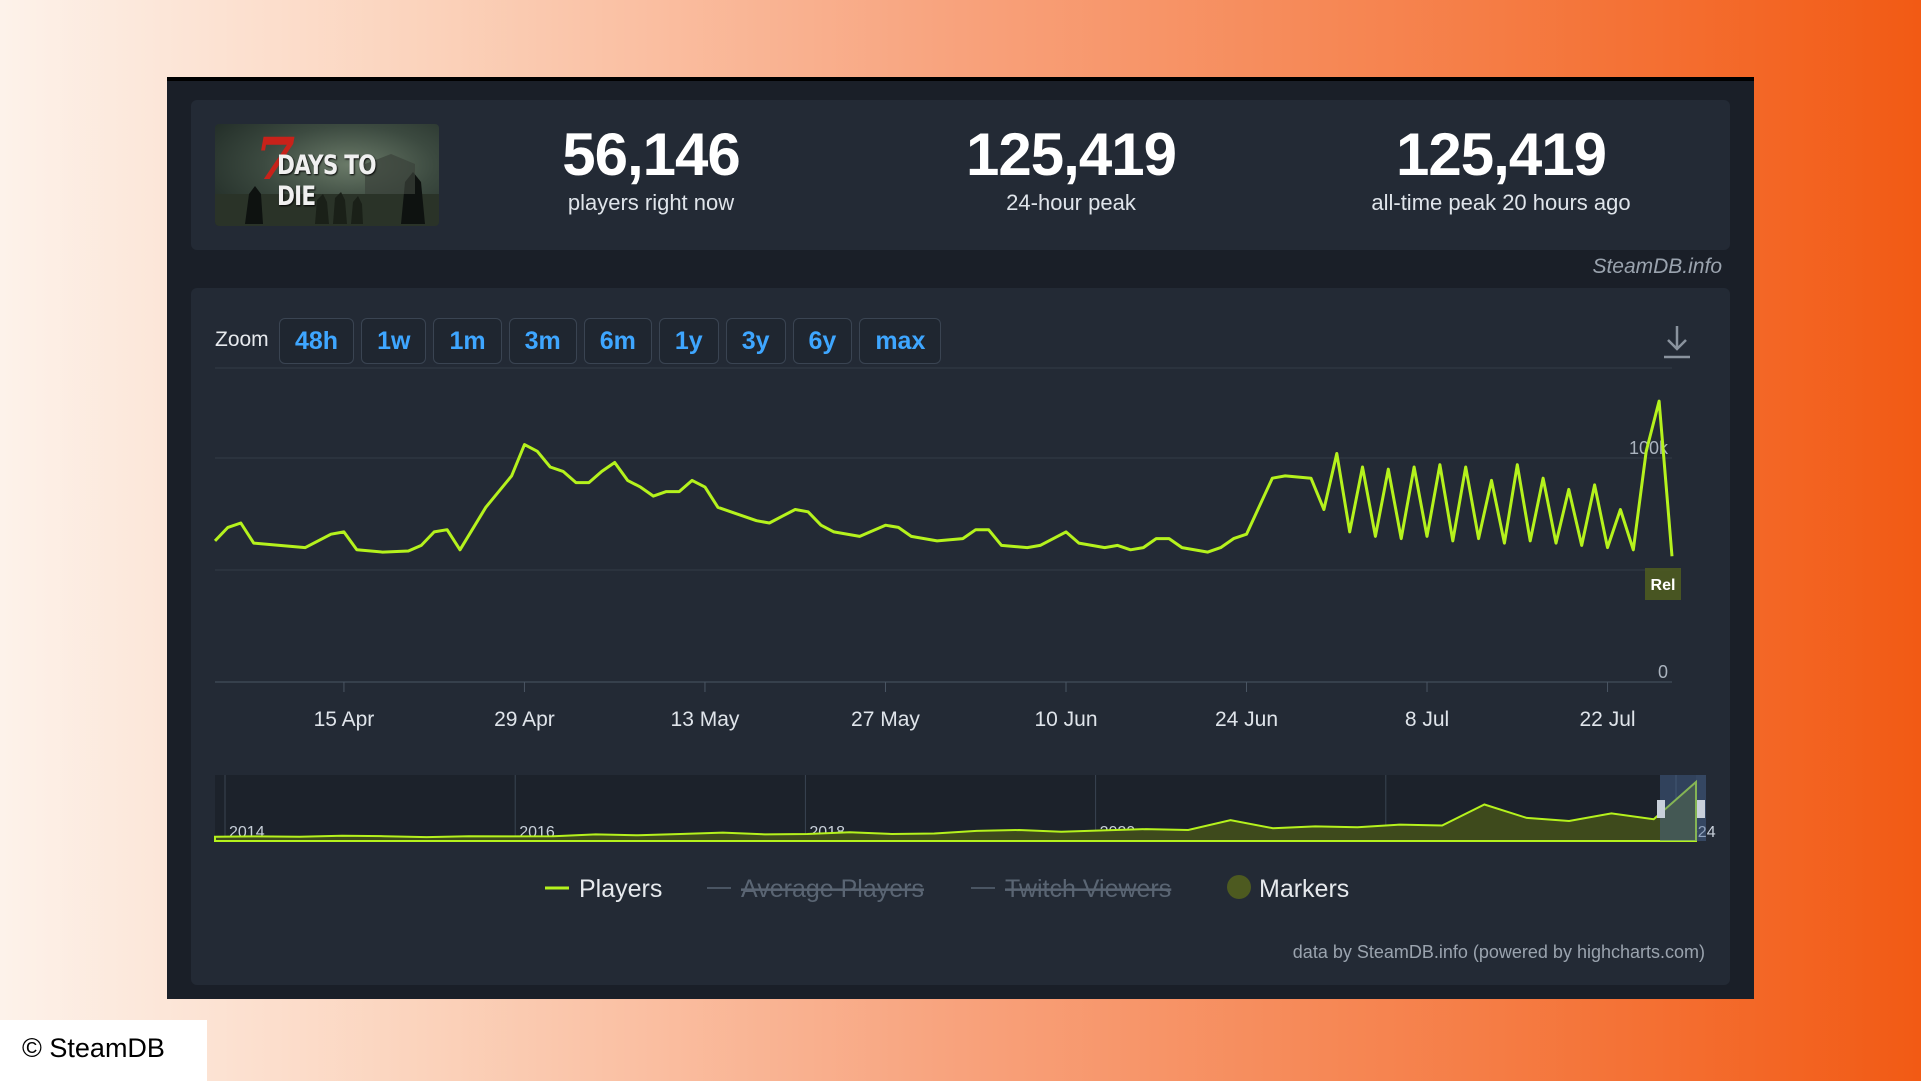  I want to click on stat-current-players: 56,146 players right now, so click(651, 169).